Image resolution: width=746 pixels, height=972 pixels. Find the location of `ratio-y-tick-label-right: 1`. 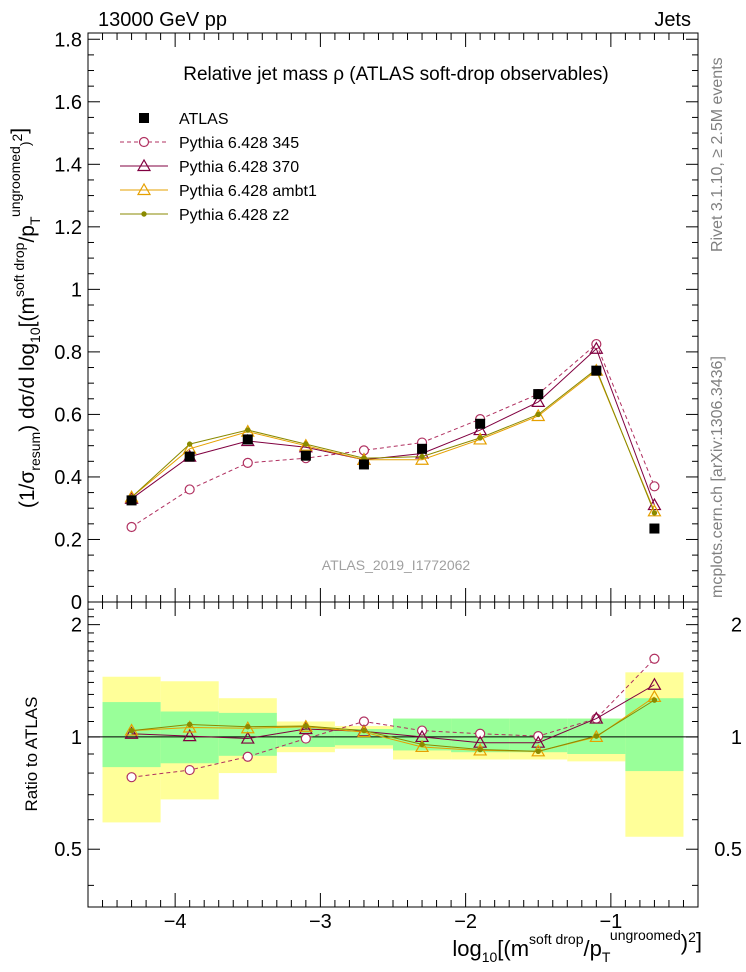

ratio-y-tick-label-right: 1 is located at coordinates (736, 738).